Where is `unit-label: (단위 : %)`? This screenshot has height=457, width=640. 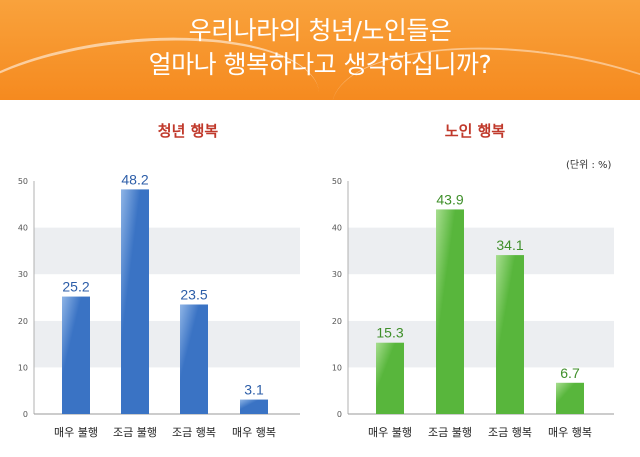
unit-label: (단위 : %) is located at coordinates (589, 165).